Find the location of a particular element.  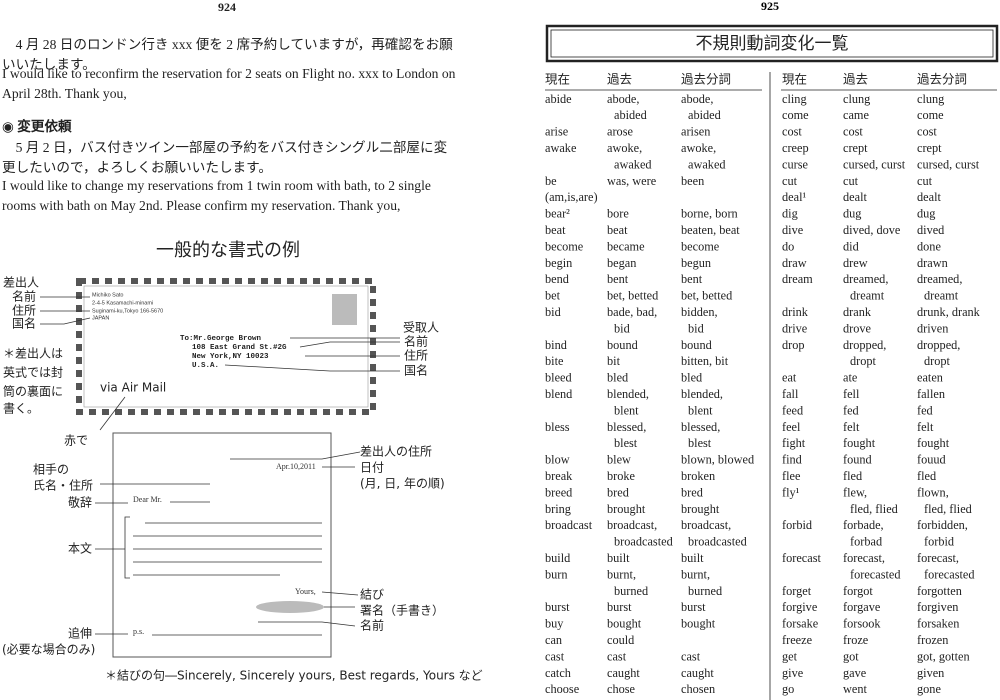

verb-form: became is located at coordinates (626, 246).